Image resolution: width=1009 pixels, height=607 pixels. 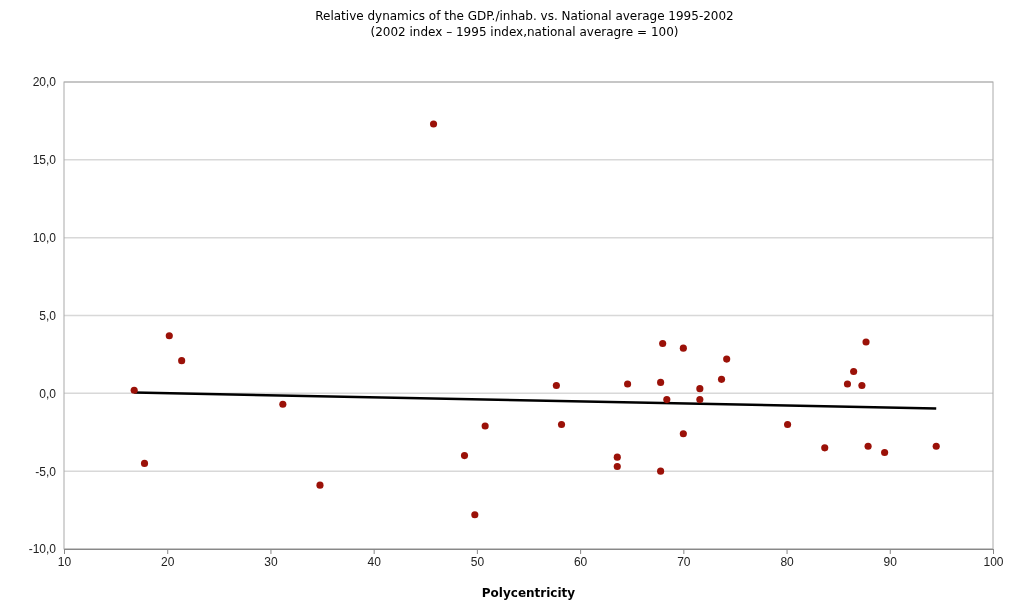 What do you see at coordinates (46, 471) in the screenshot?
I see `y-tick-label: -5,0` at bounding box center [46, 471].